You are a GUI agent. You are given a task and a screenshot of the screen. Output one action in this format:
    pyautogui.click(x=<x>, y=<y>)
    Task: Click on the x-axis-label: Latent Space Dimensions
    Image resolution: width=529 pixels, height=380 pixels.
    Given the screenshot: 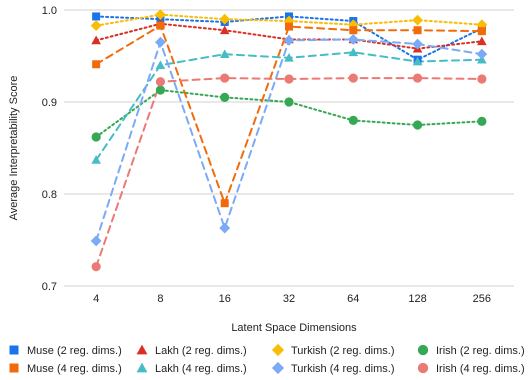 What is the action you would take?
    pyautogui.click(x=294, y=328)
    